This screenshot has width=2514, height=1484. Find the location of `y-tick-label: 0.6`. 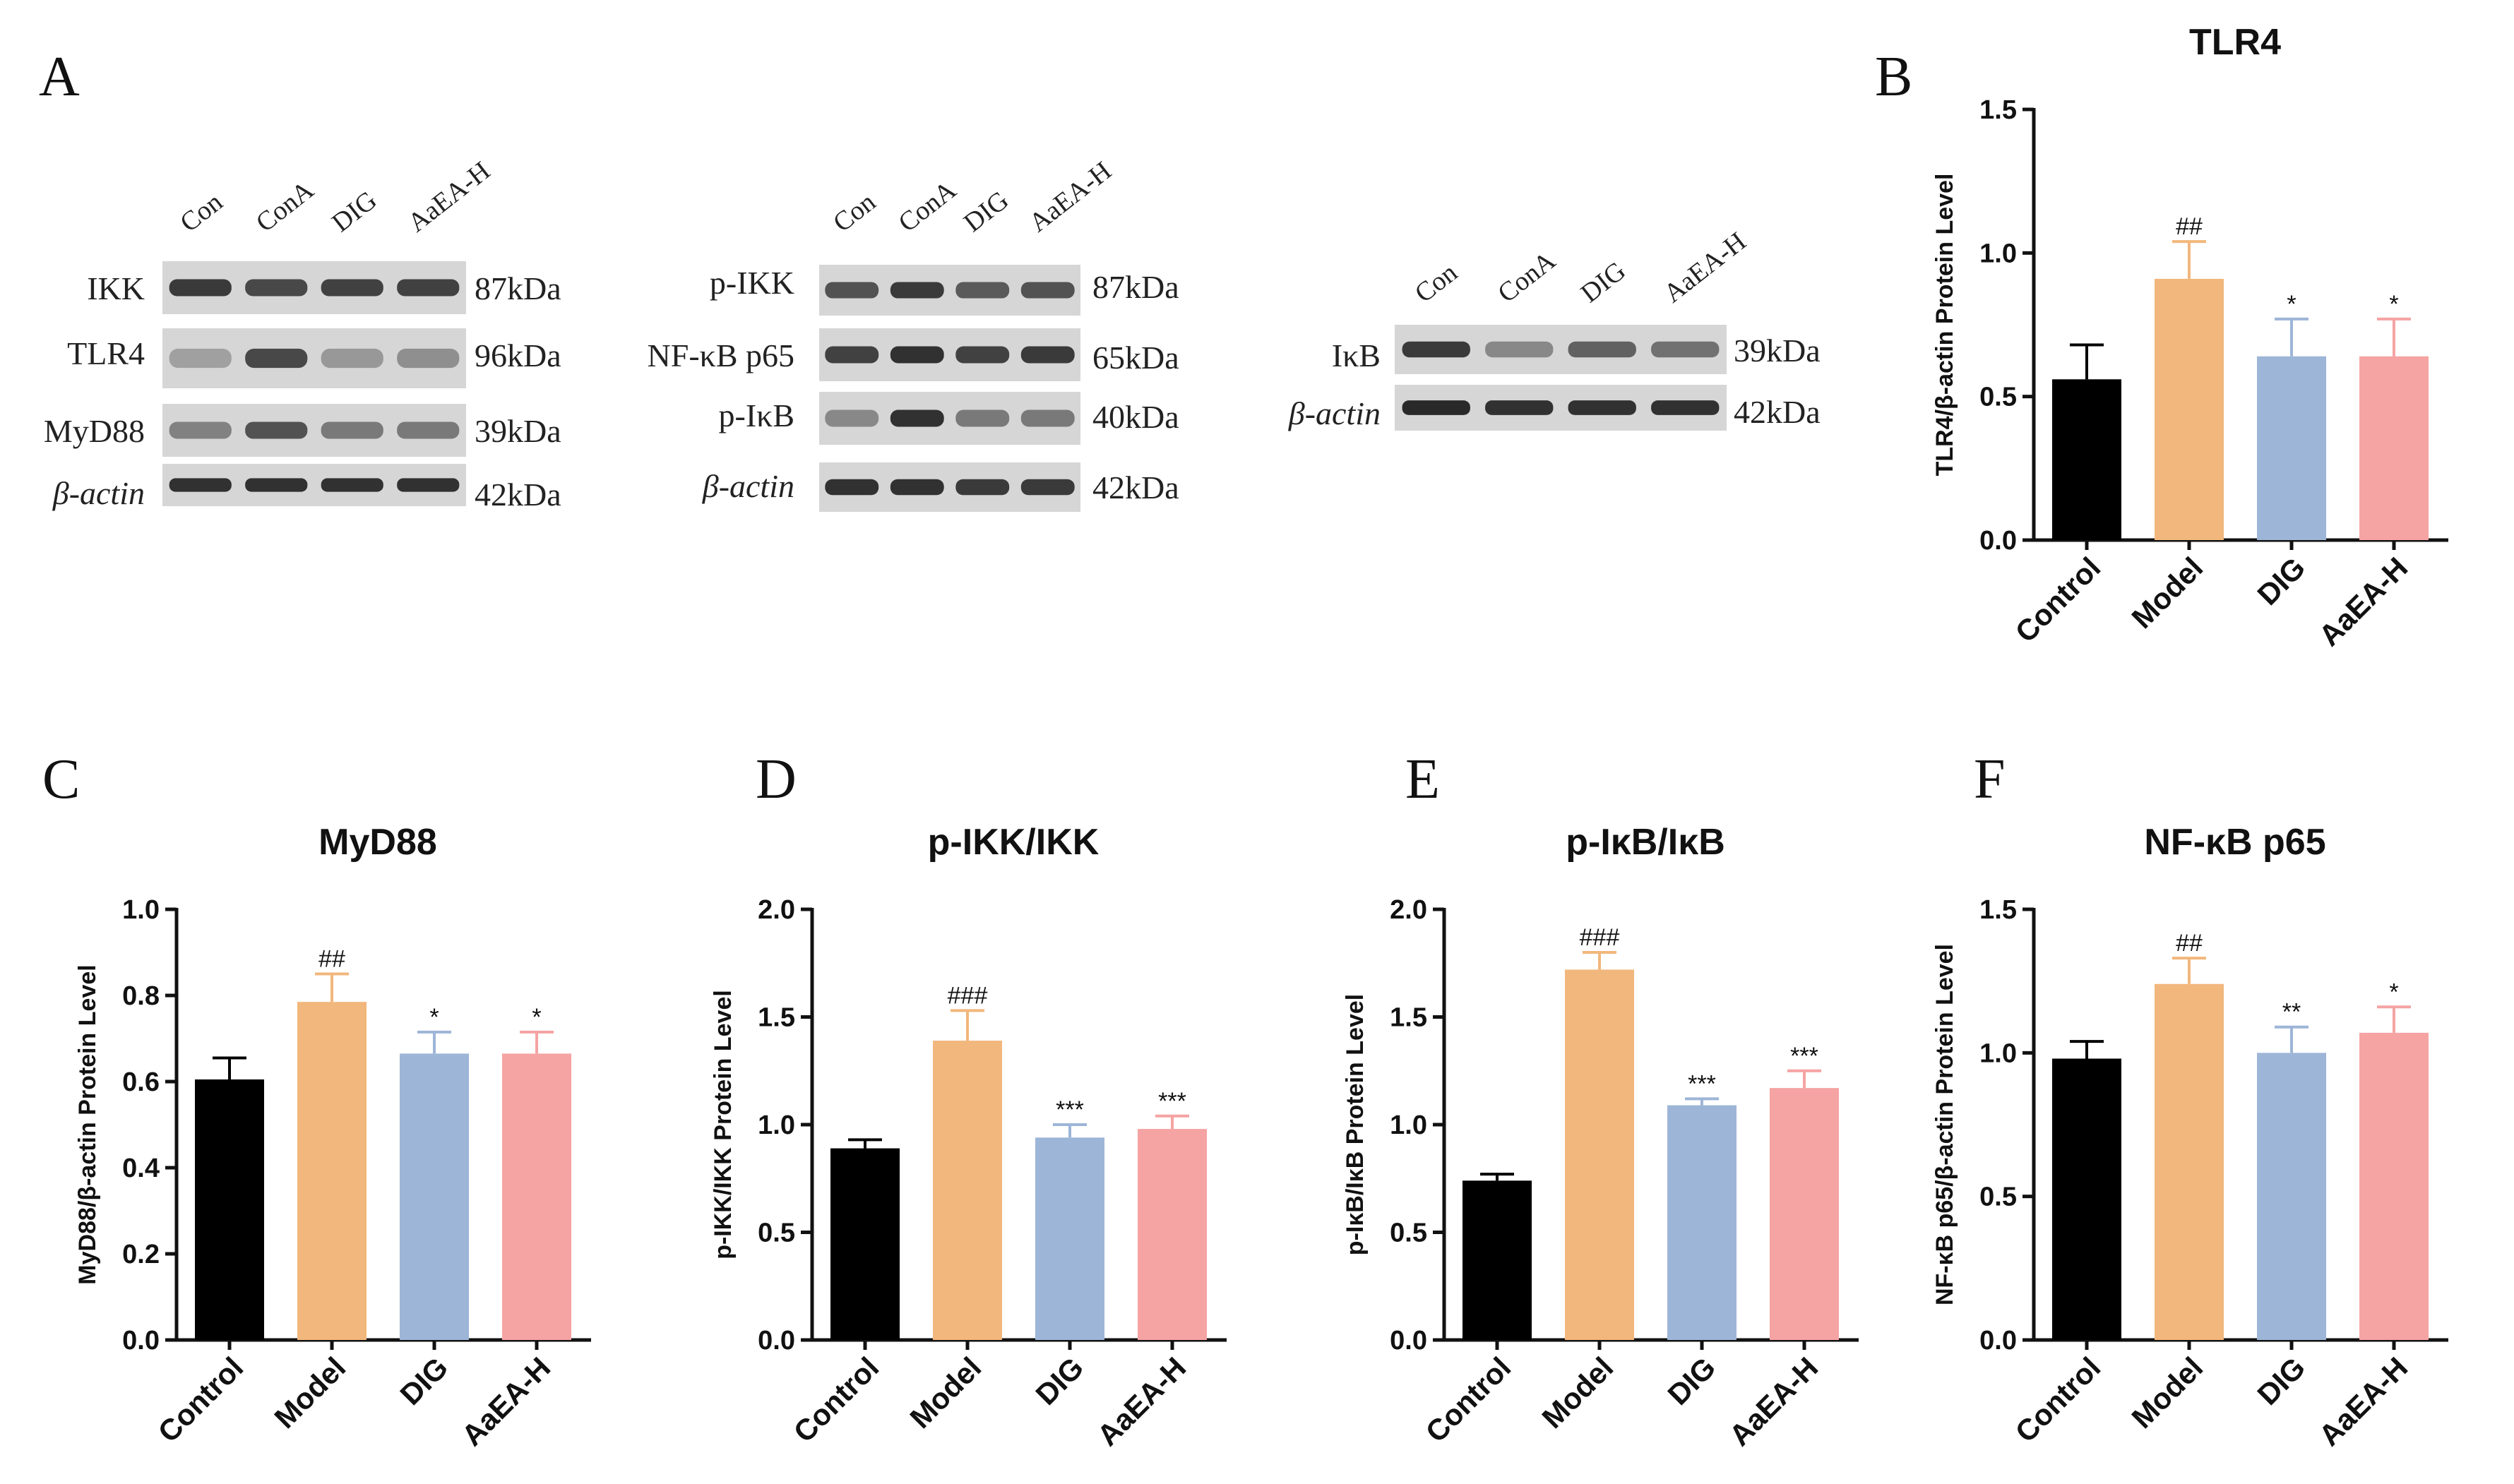

y-tick-label: 0.6 is located at coordinates (141, 1082).